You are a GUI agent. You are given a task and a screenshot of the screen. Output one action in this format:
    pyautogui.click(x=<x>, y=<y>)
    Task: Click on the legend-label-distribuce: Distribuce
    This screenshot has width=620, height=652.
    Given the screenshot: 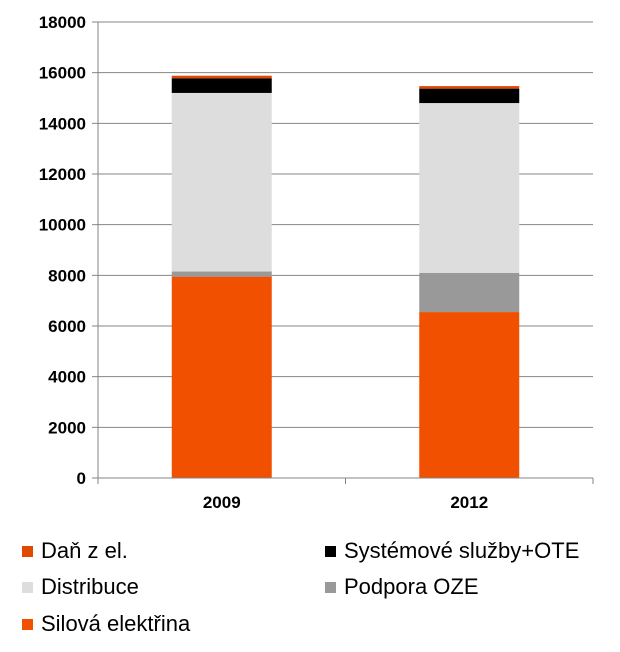 What is the action you would take?
    pyautogui.click(x=90, y=586)
    